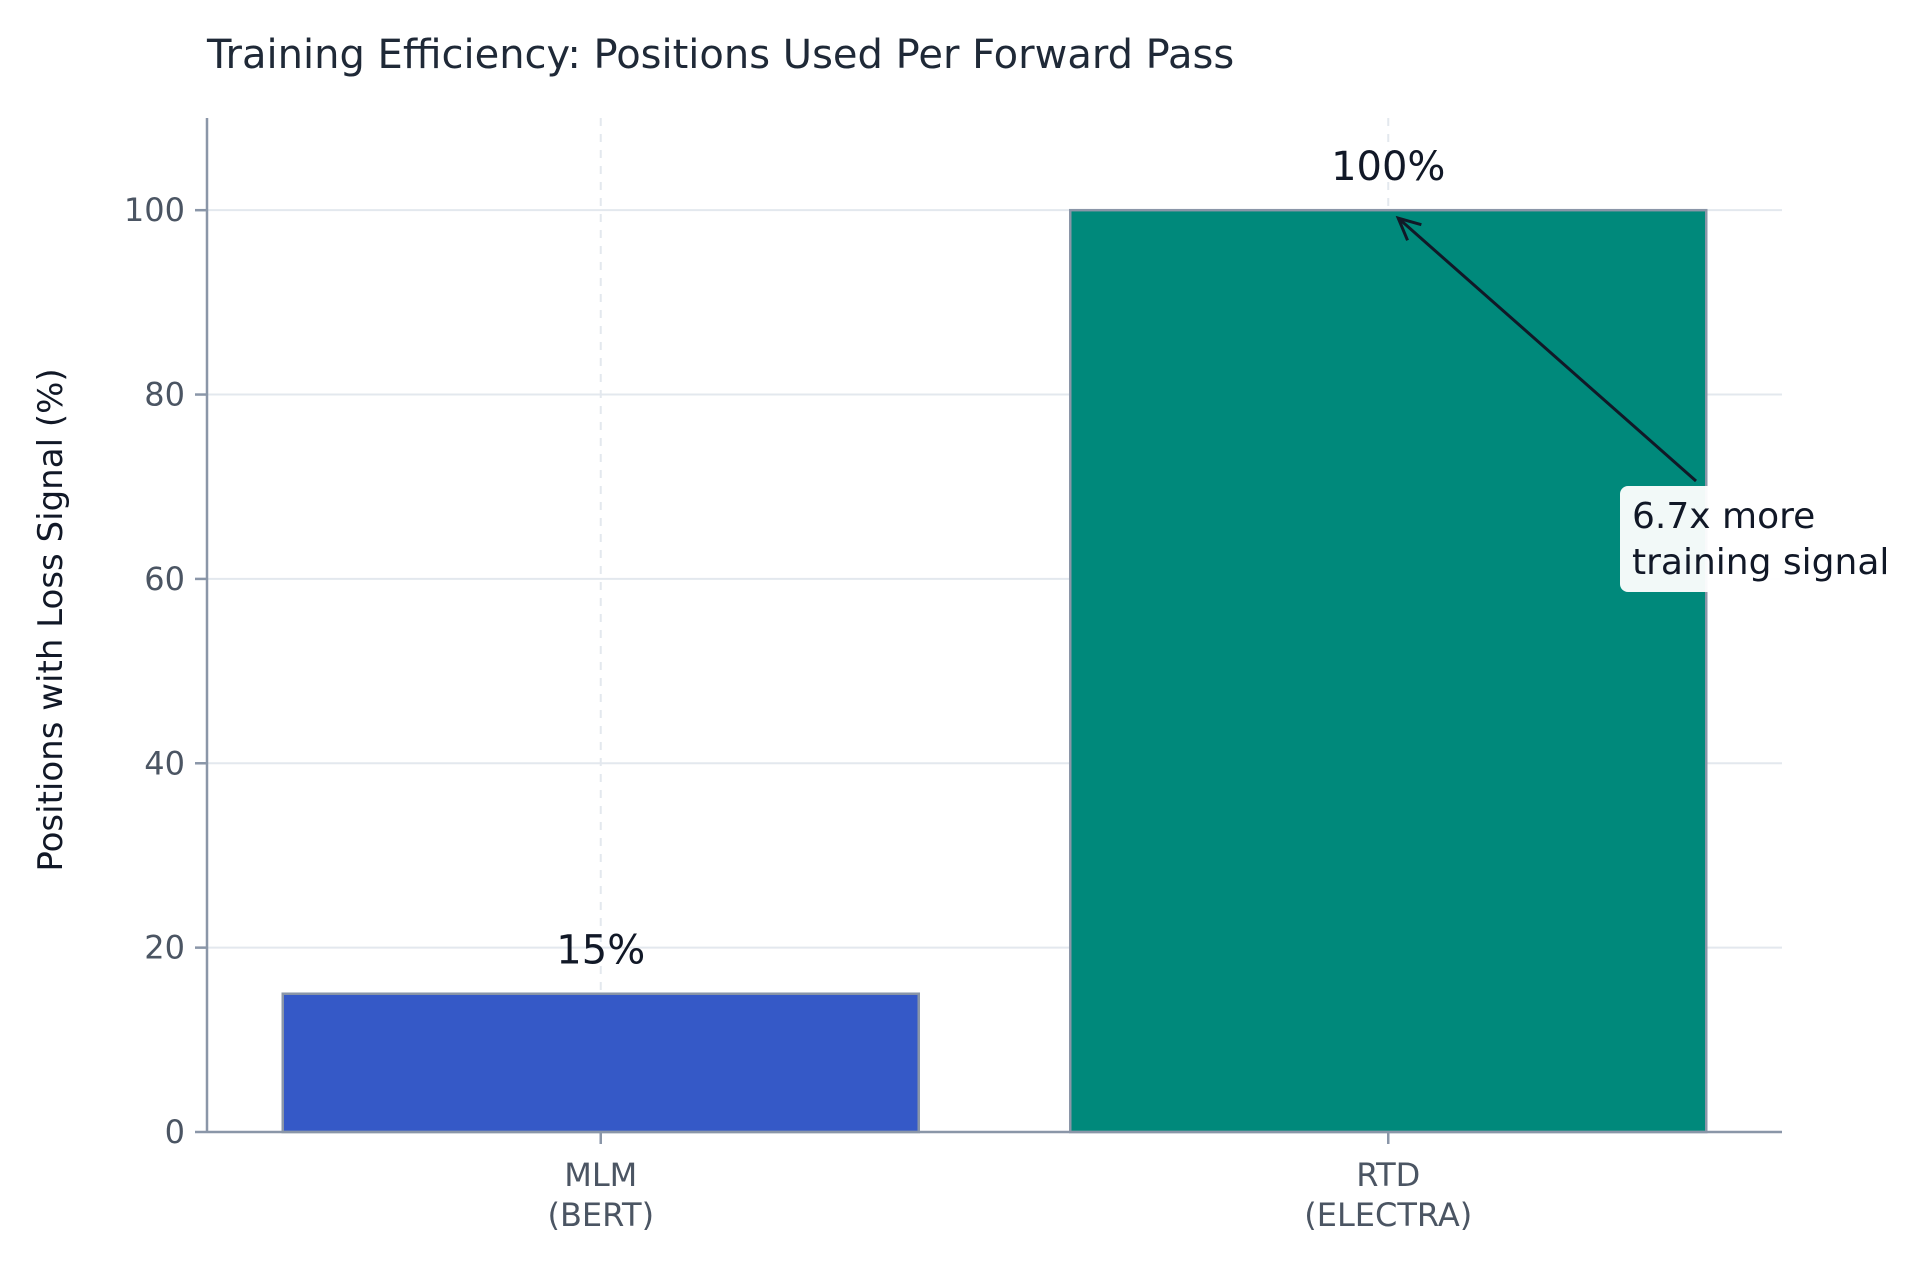  What do you see at coordinates (1009, 1183) in the screenshot?
I see `x-ticks: MLM (BERT) RTD (ELECTRA)` at bounding box center [1009, 1183].